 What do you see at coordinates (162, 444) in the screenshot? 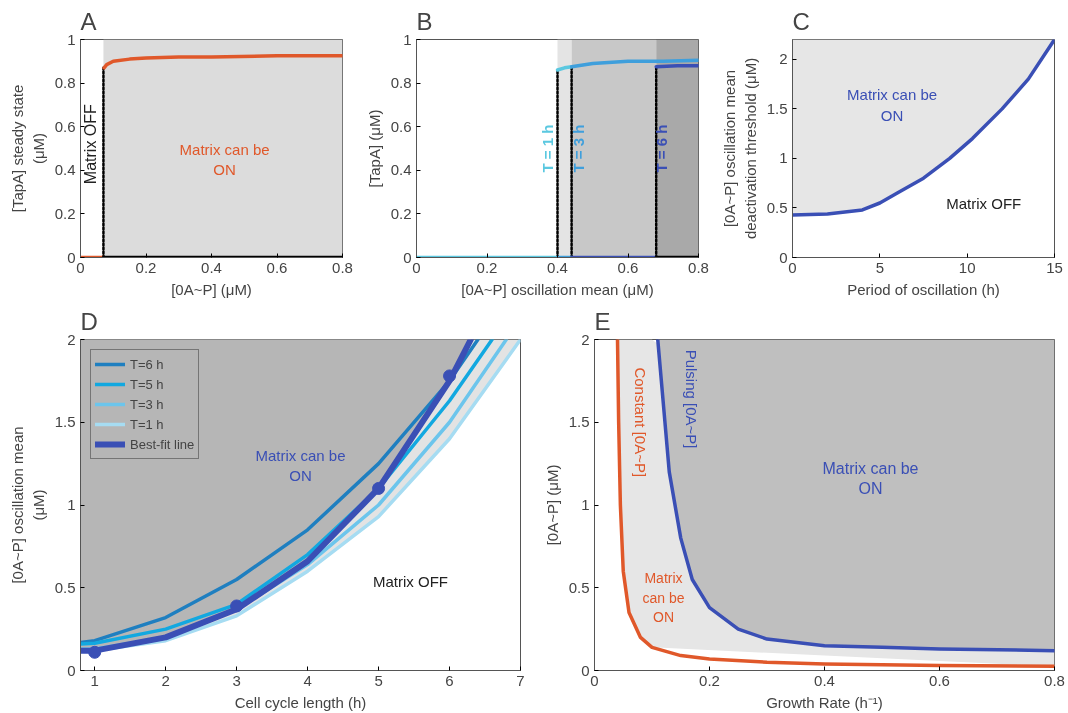
I see `legend-label: Best-fit line` at bounding box center [162, 444].